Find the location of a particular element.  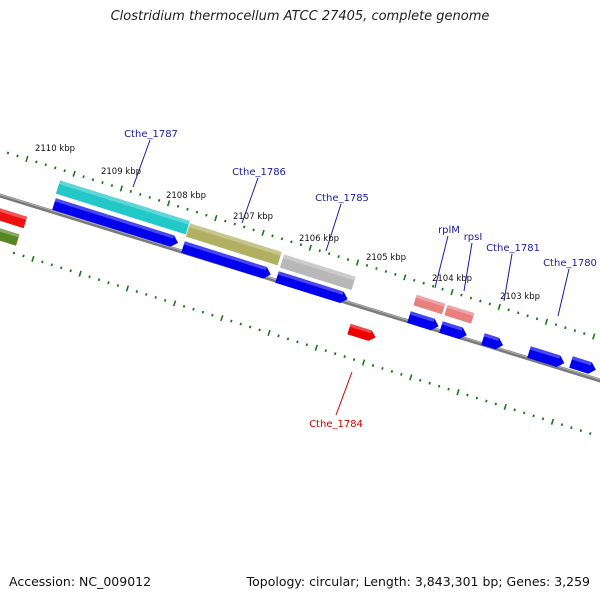

ruler-label: 2104 kbp is located at coordinates (452, 279).